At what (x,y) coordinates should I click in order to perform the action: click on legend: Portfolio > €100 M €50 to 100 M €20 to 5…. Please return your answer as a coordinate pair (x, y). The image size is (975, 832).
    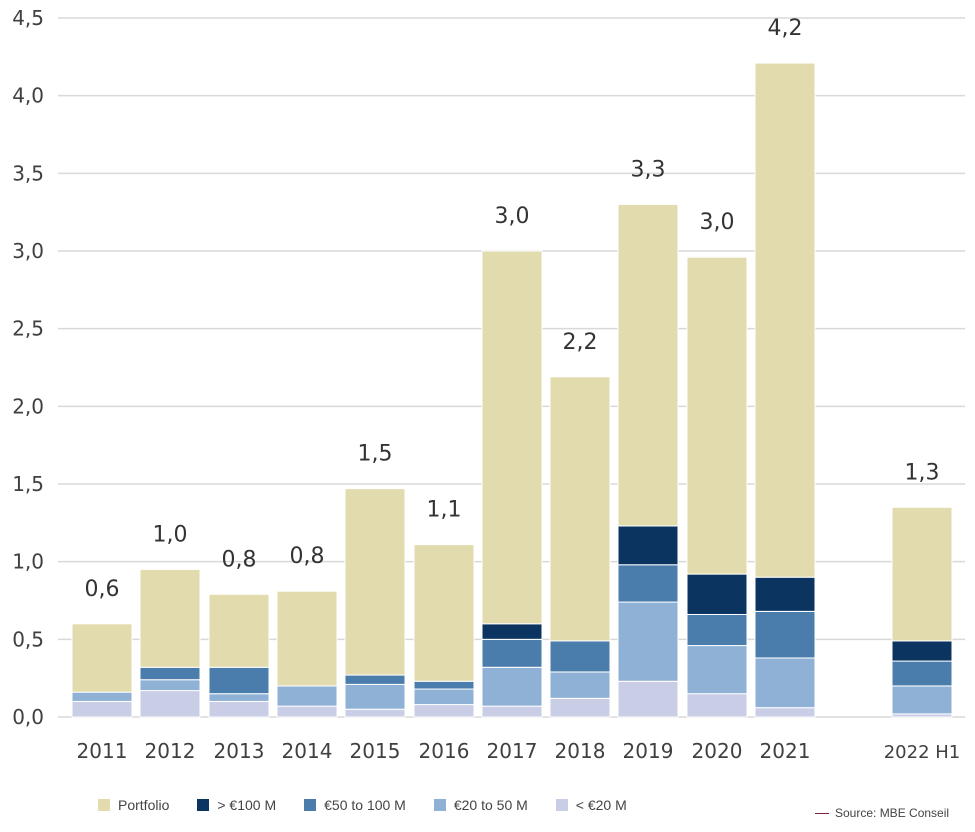
    Looking at the image, I should click on (362, 805).